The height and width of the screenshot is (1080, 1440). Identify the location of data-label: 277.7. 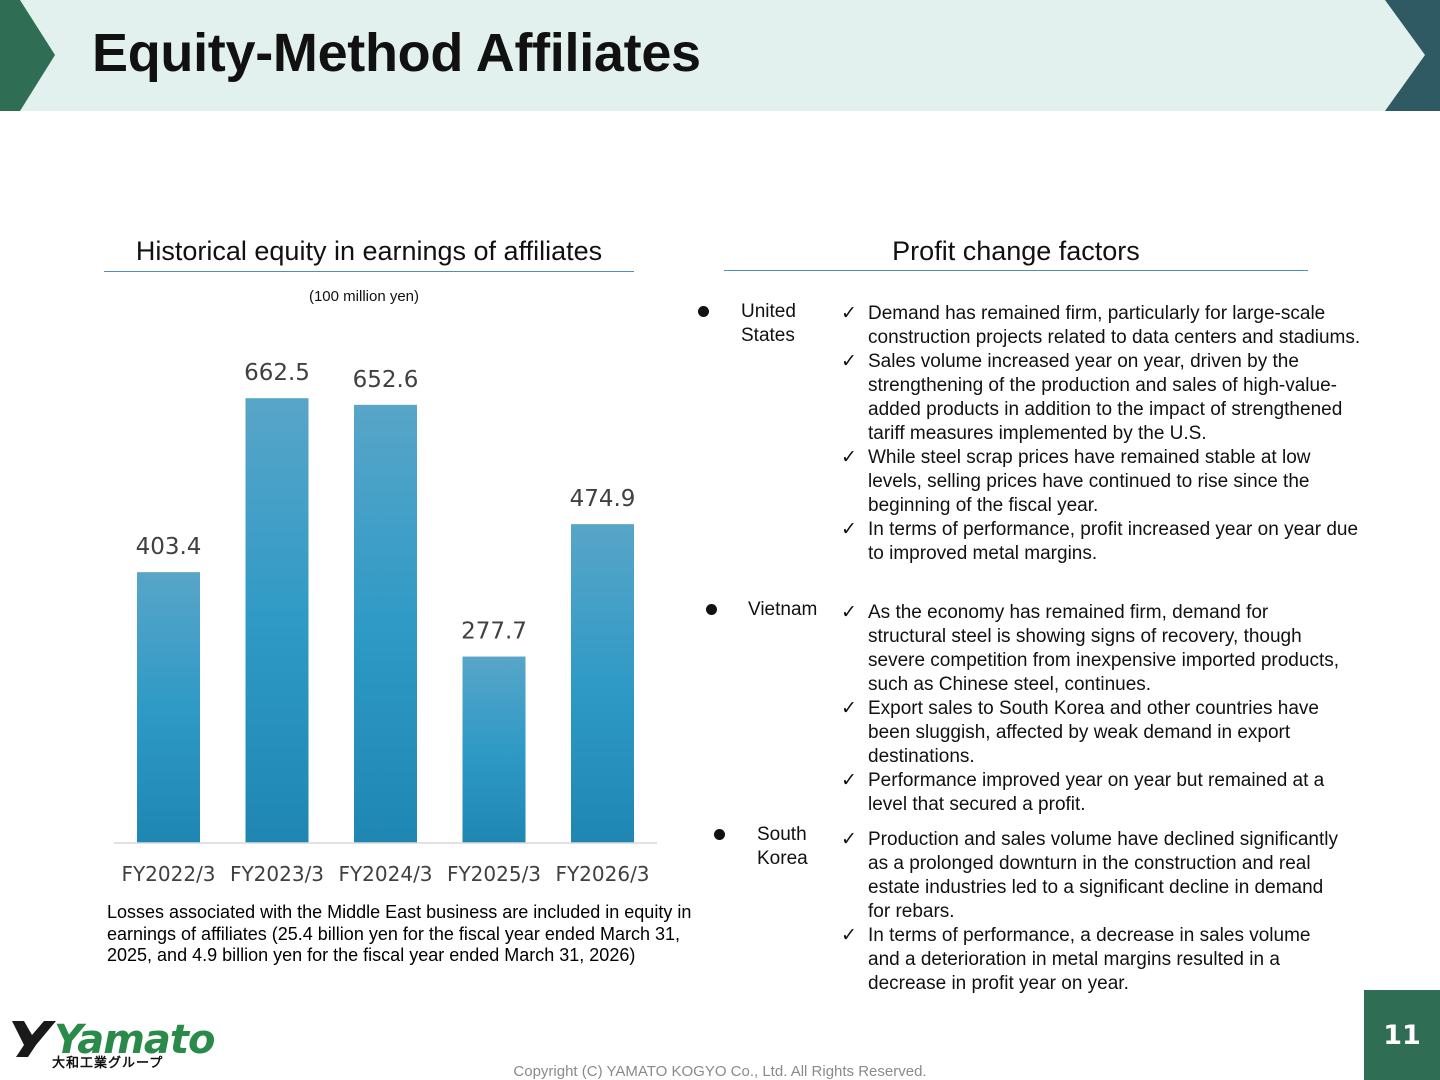
(494, 632).